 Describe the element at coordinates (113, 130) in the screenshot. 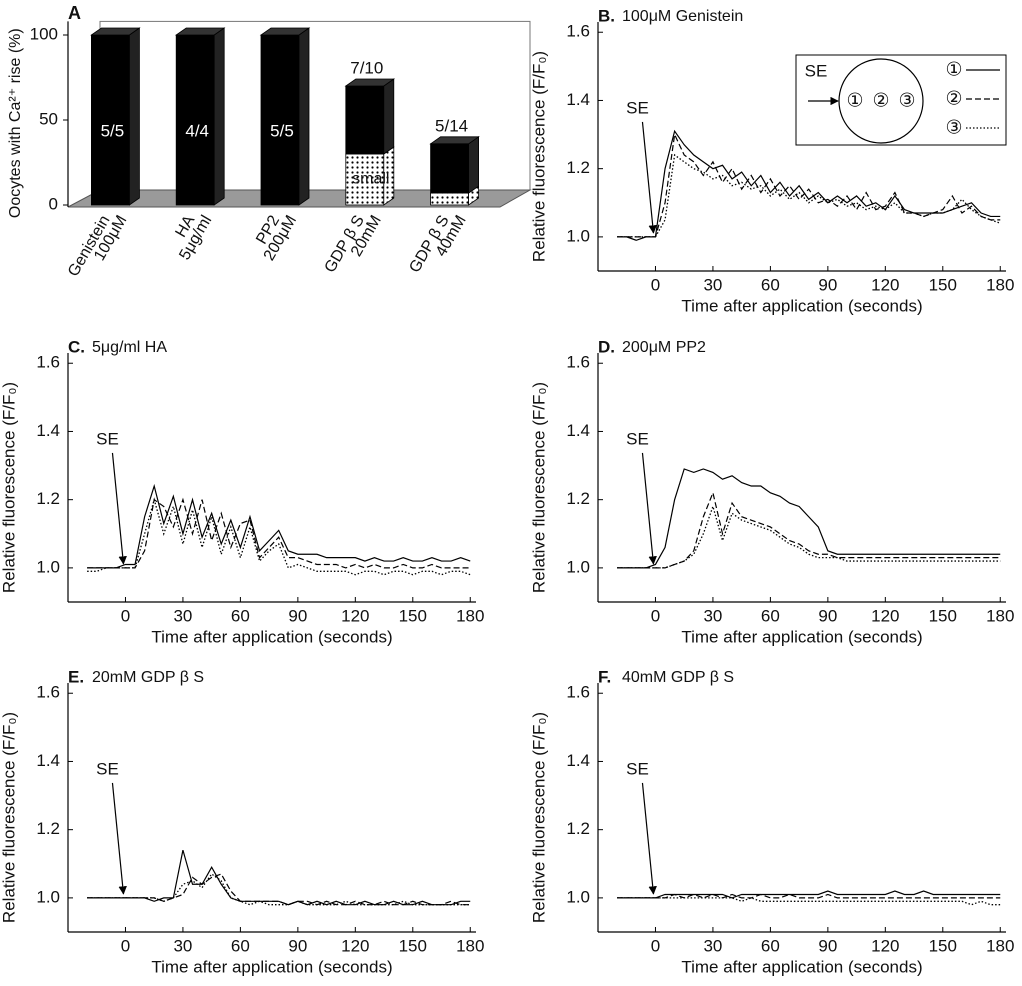

I see `bar-label: 5/5` at that location.